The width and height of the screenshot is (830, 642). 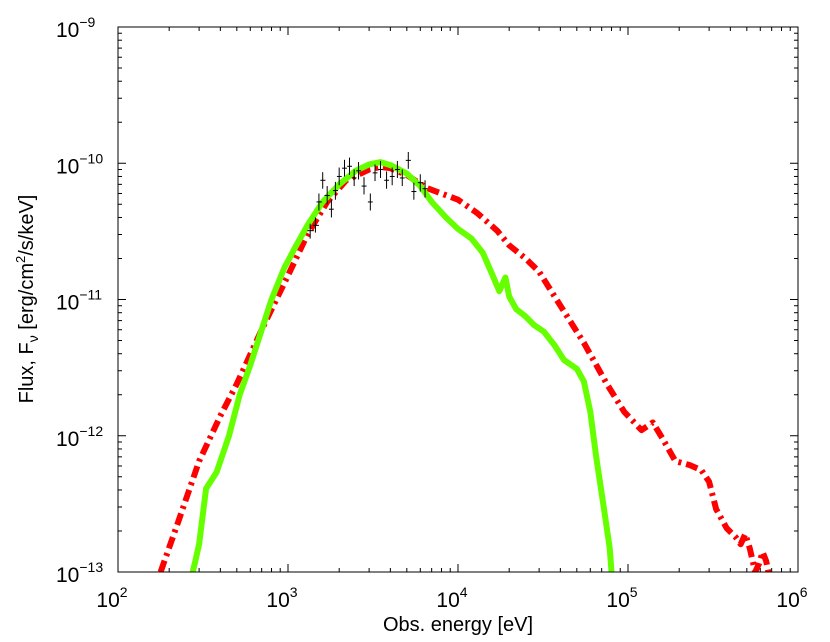 I want to click on y-axis-label-sup: 2, so click(x=20, y=259).